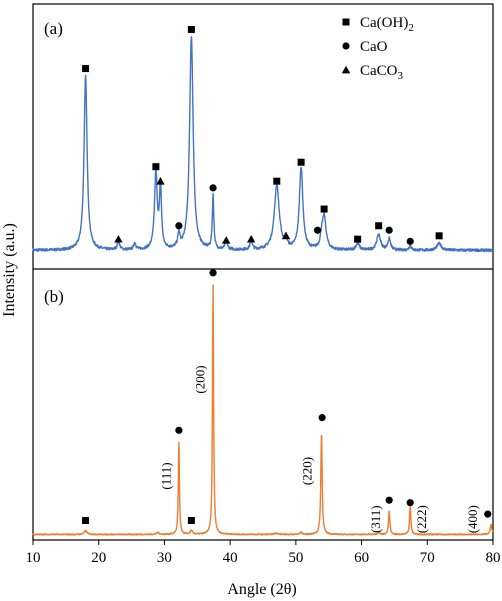  I want to click on x-axis-title: Angle (2θ), so click(261, 589).